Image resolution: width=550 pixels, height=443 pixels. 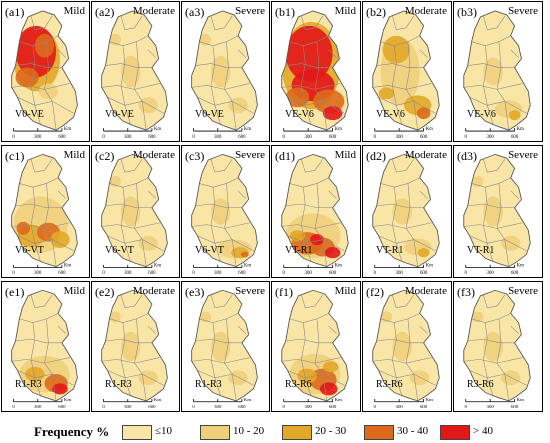 What do you see at coordinates (15, 12) in the screenshot?
I see `panel-tag: (a1)` at bounding box center [15, 12].